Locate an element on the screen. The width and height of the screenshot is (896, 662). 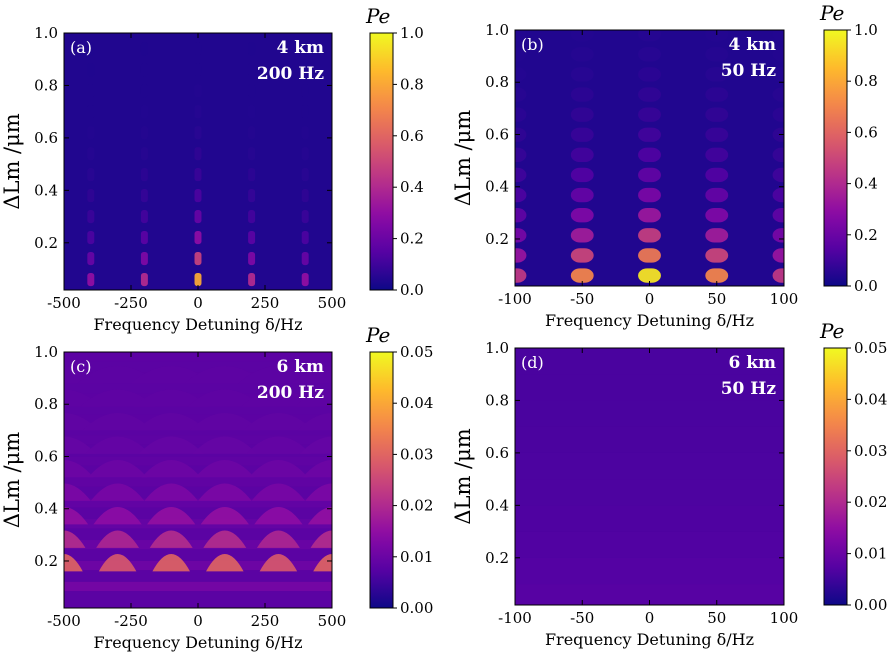
colorbar-tick-label: 0.0 is located at coordinates (412, 290).